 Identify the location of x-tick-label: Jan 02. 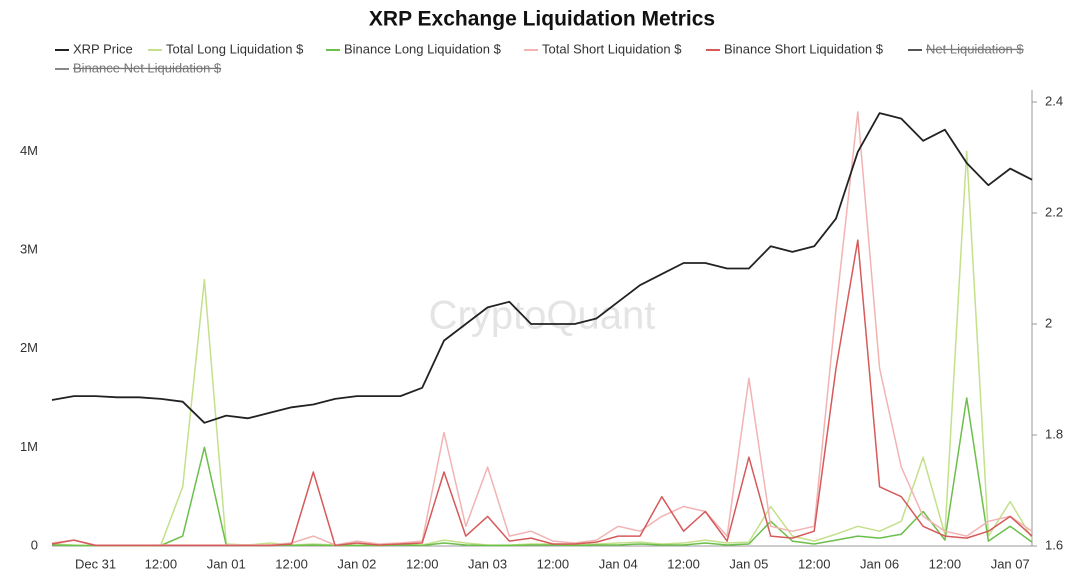
(356, 563).